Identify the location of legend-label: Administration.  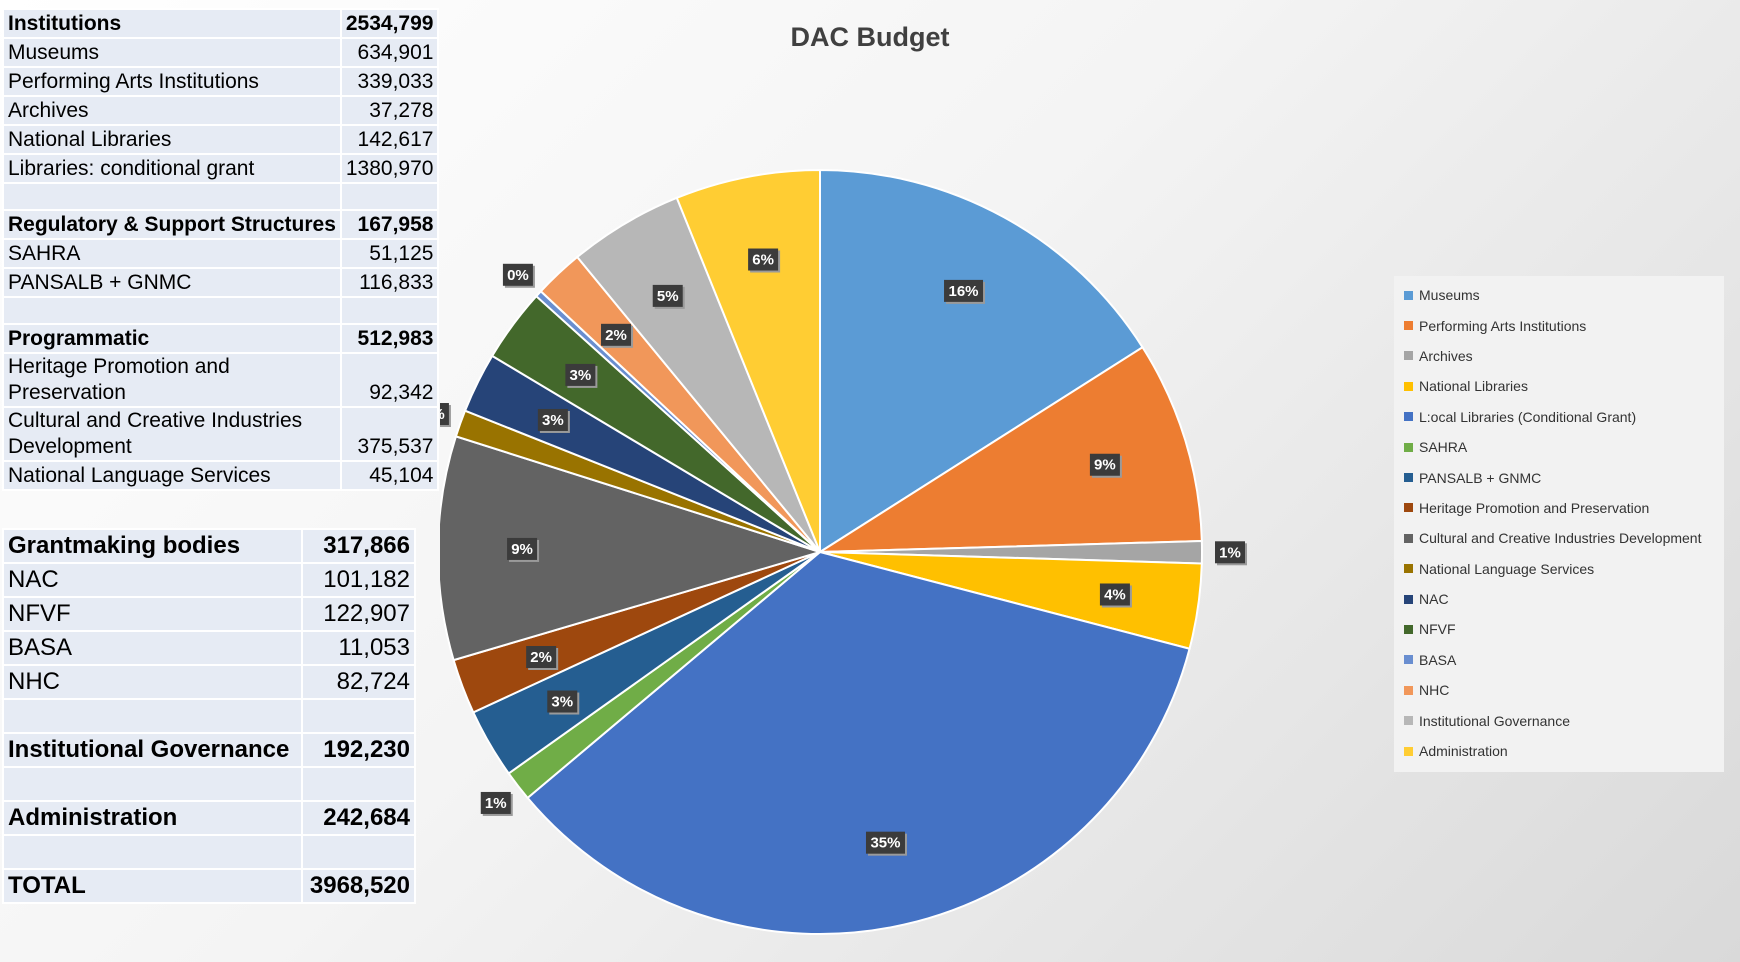
(1463, 751).